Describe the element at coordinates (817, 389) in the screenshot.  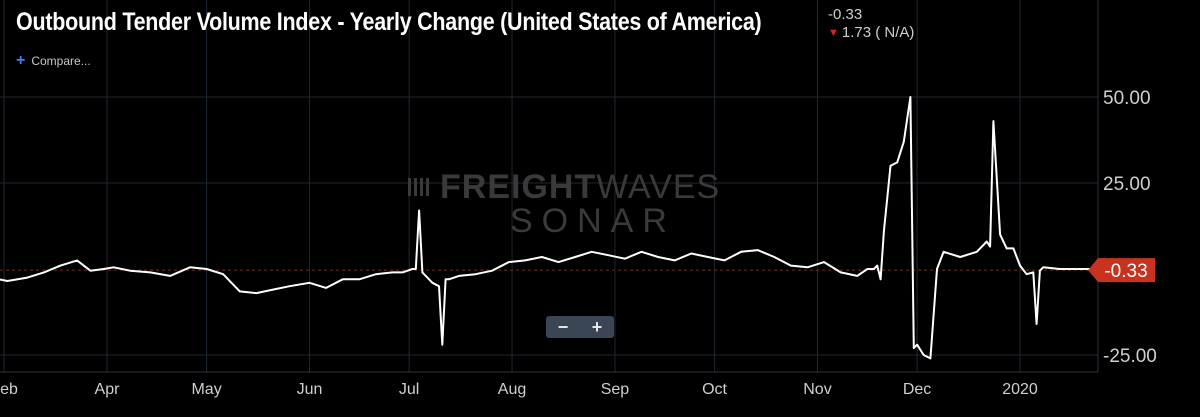
I see `x-tick-label: Nov` at that location.